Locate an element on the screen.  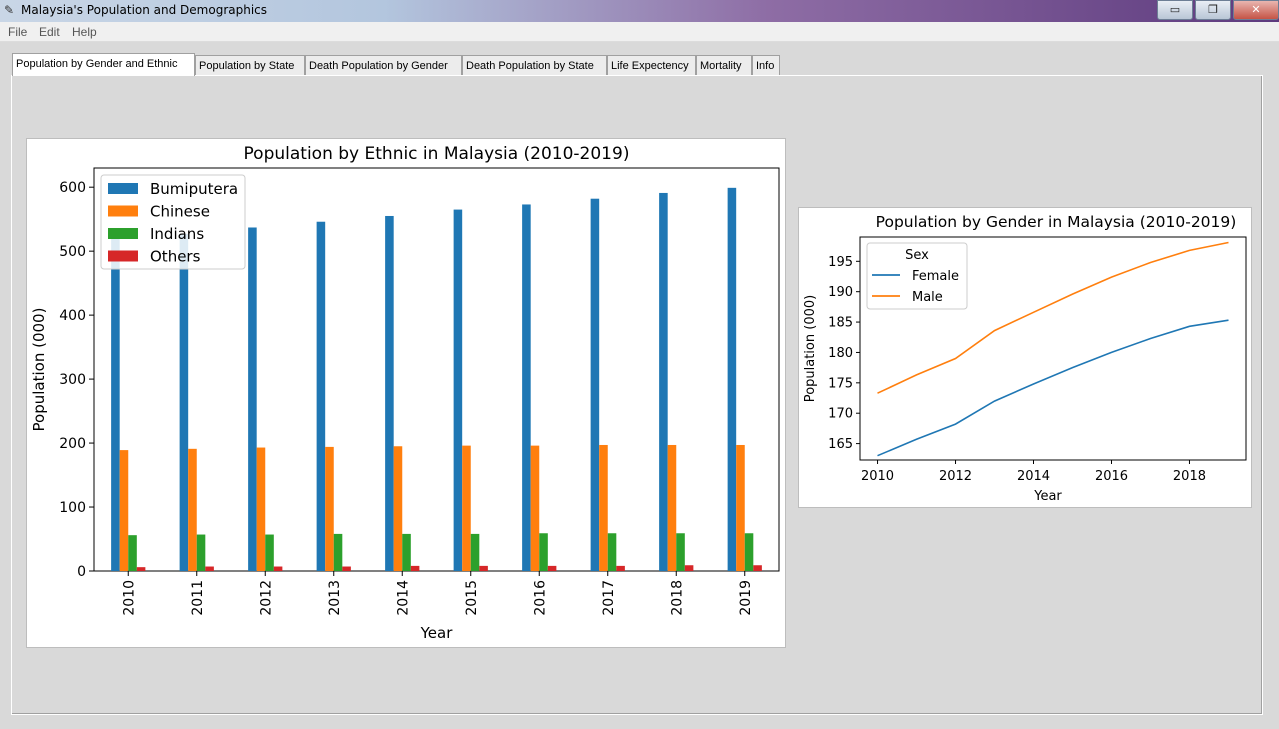
bar-bumiputera-2018 is located at coordinates (663, 381).